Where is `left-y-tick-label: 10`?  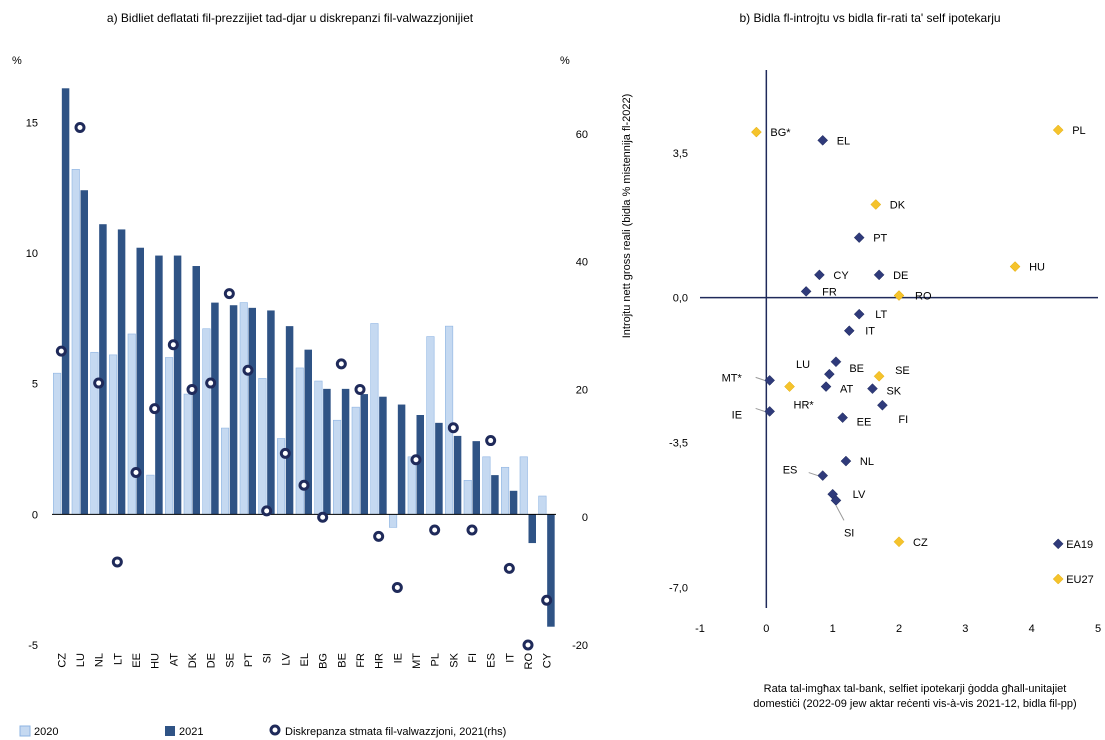
left-y-tick-label: 10 is located at coordinates (32, 254).